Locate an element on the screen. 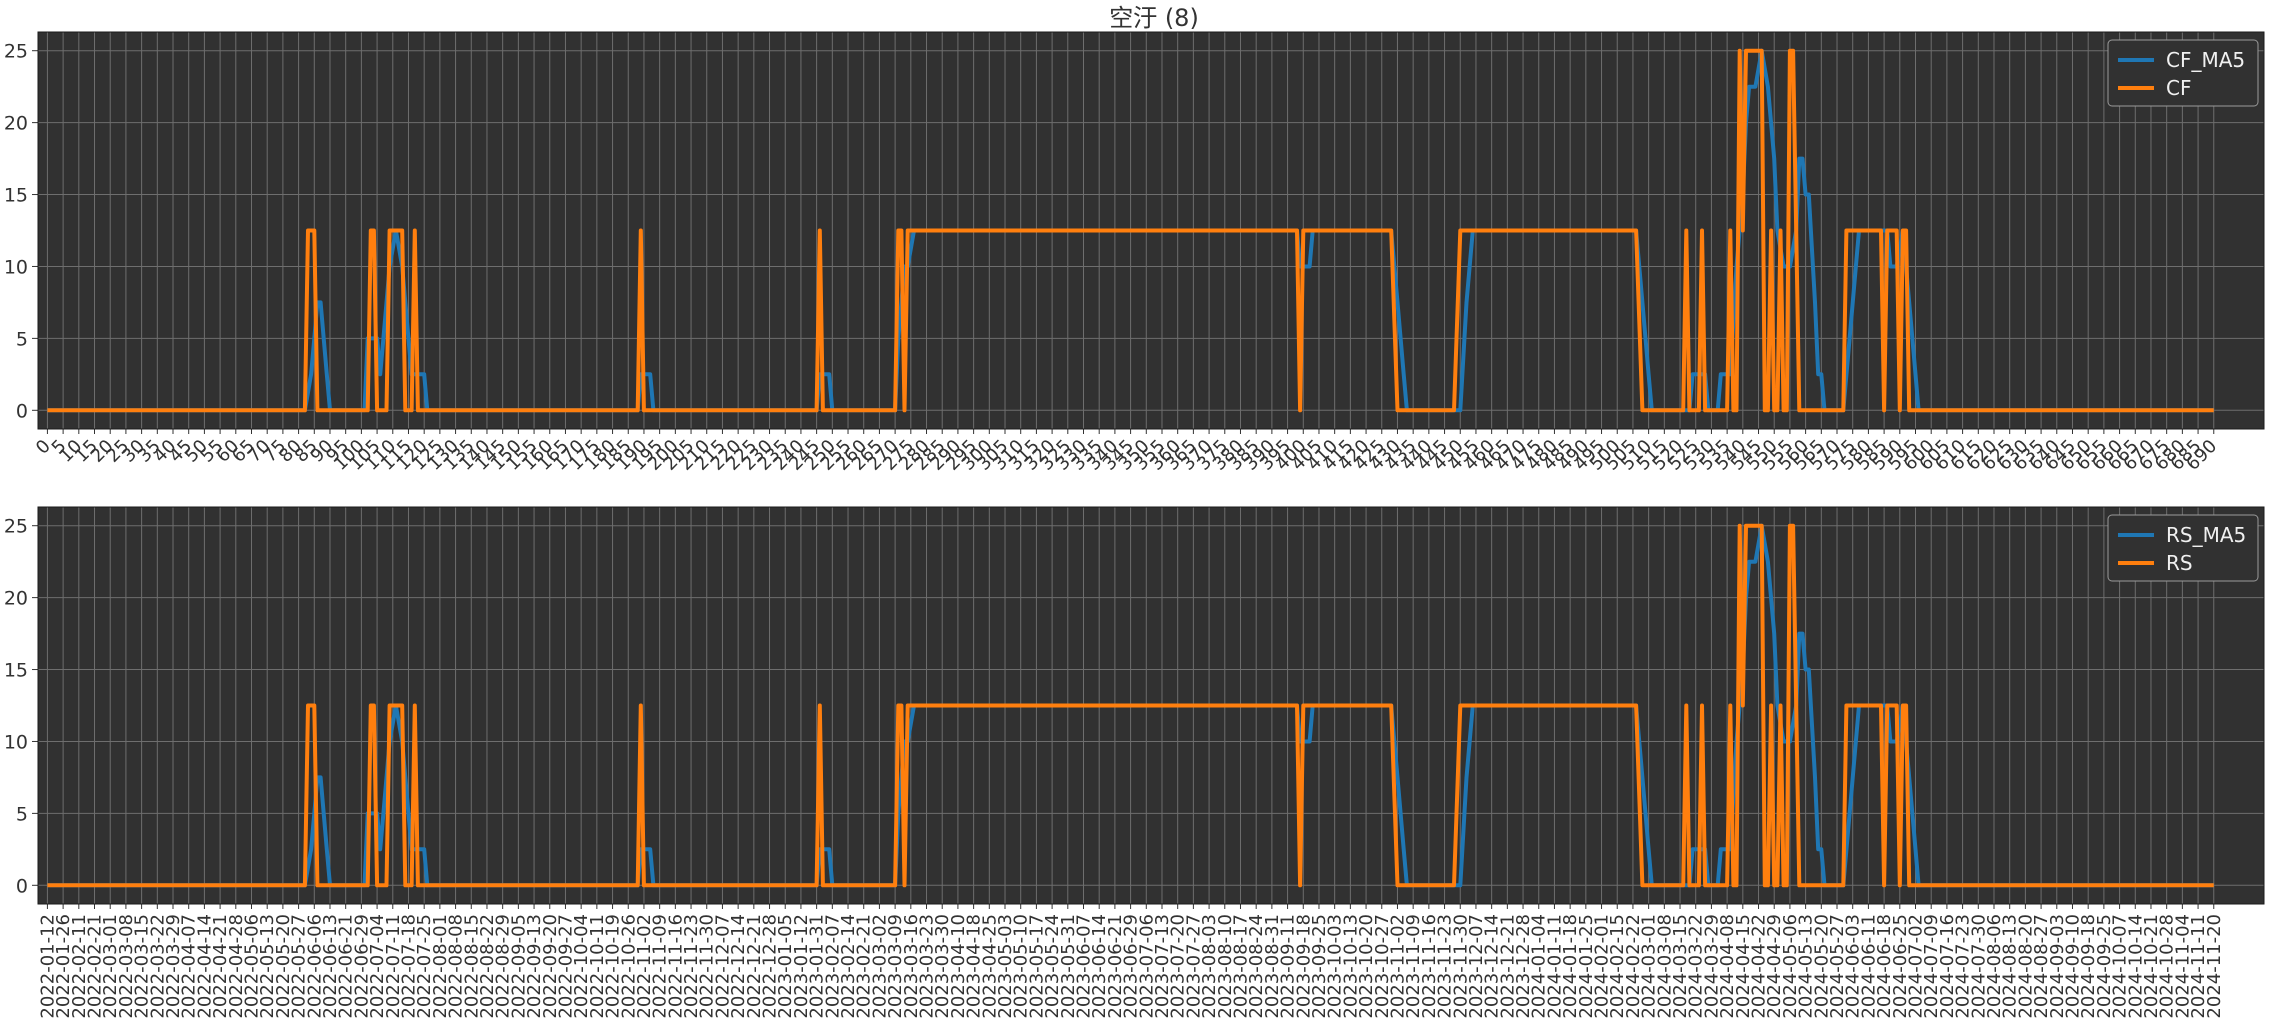 The width and height of the screenshot is (2276, 1026). x-tick-label: 2022-05-13 is located at coordinates (267, 966).